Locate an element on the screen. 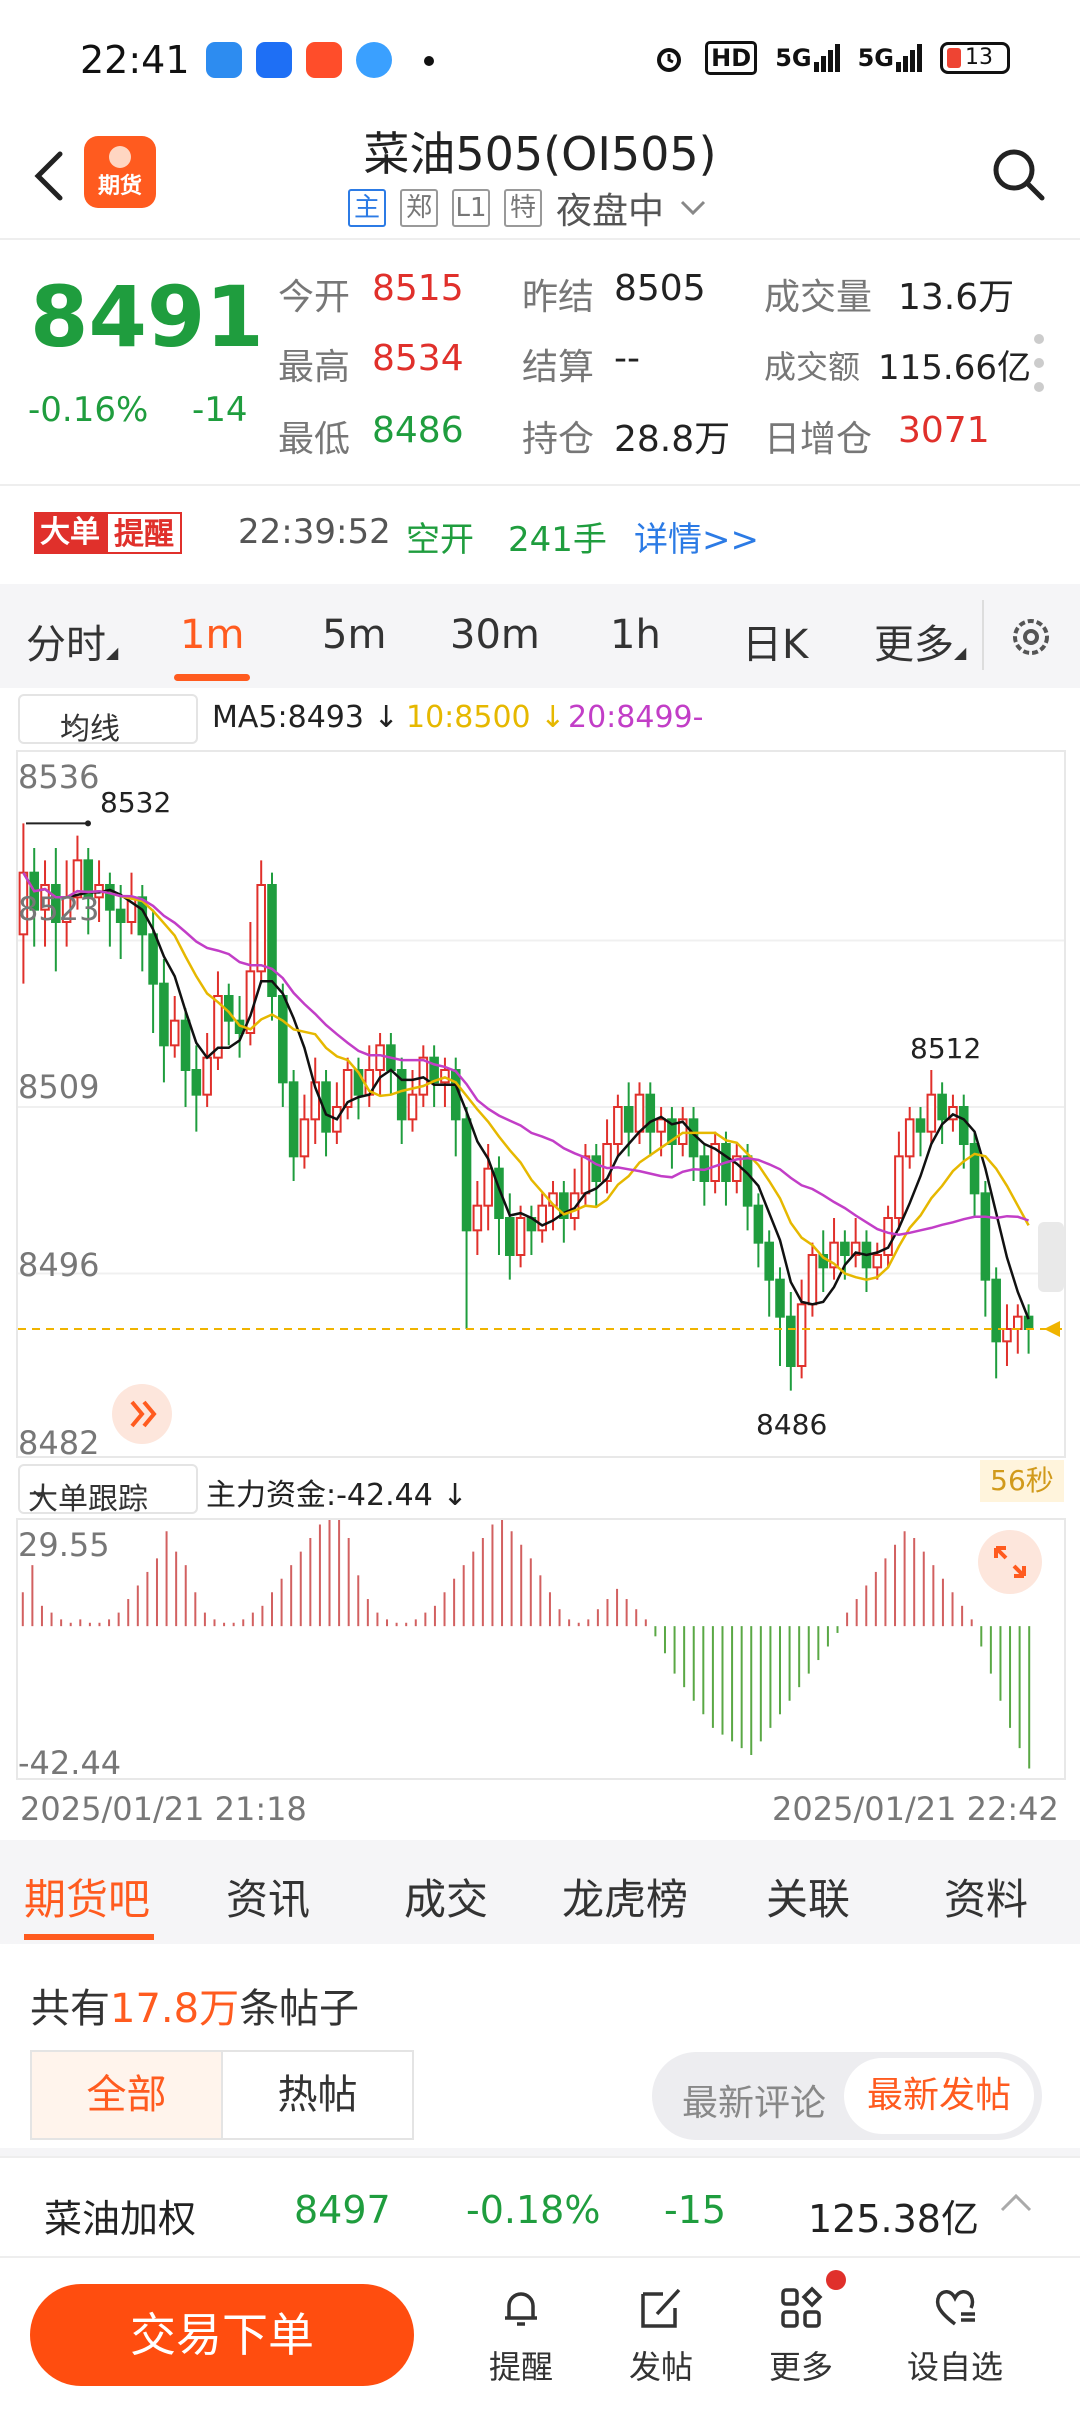 This screenshot has height=2412, width=1080. alarm-icon is located at coordinates (669, 60).